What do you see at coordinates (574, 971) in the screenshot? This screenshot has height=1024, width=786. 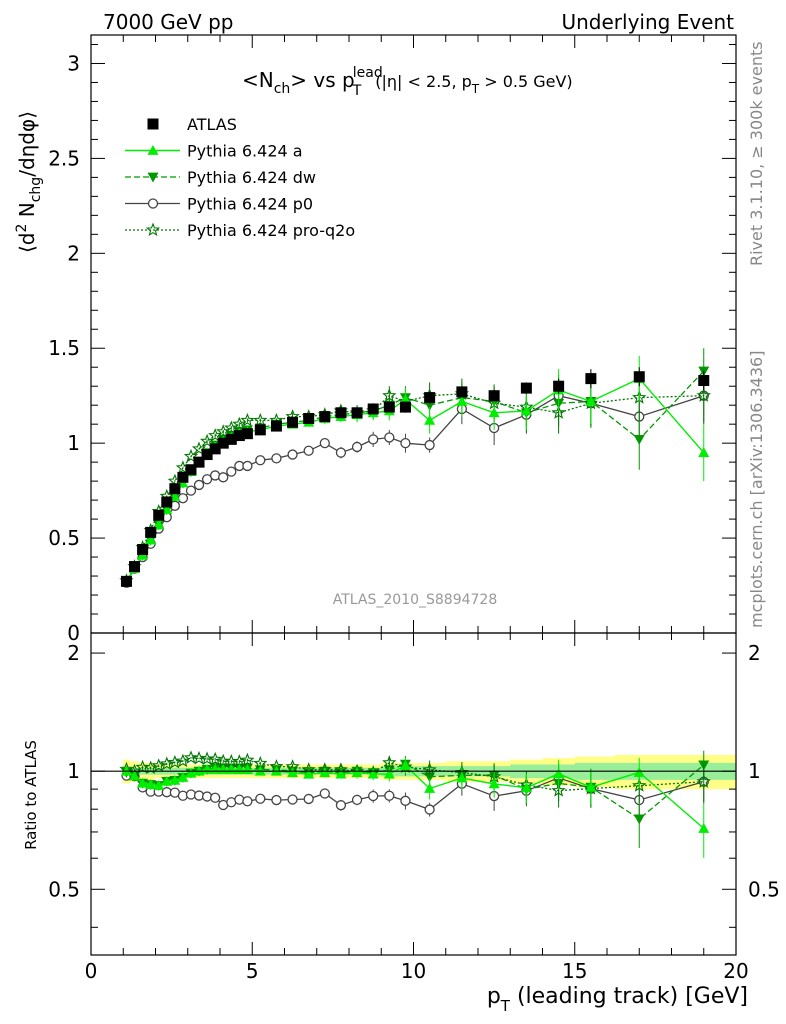 I see `x-tick-label: 15` at bounding box center [574, 971].